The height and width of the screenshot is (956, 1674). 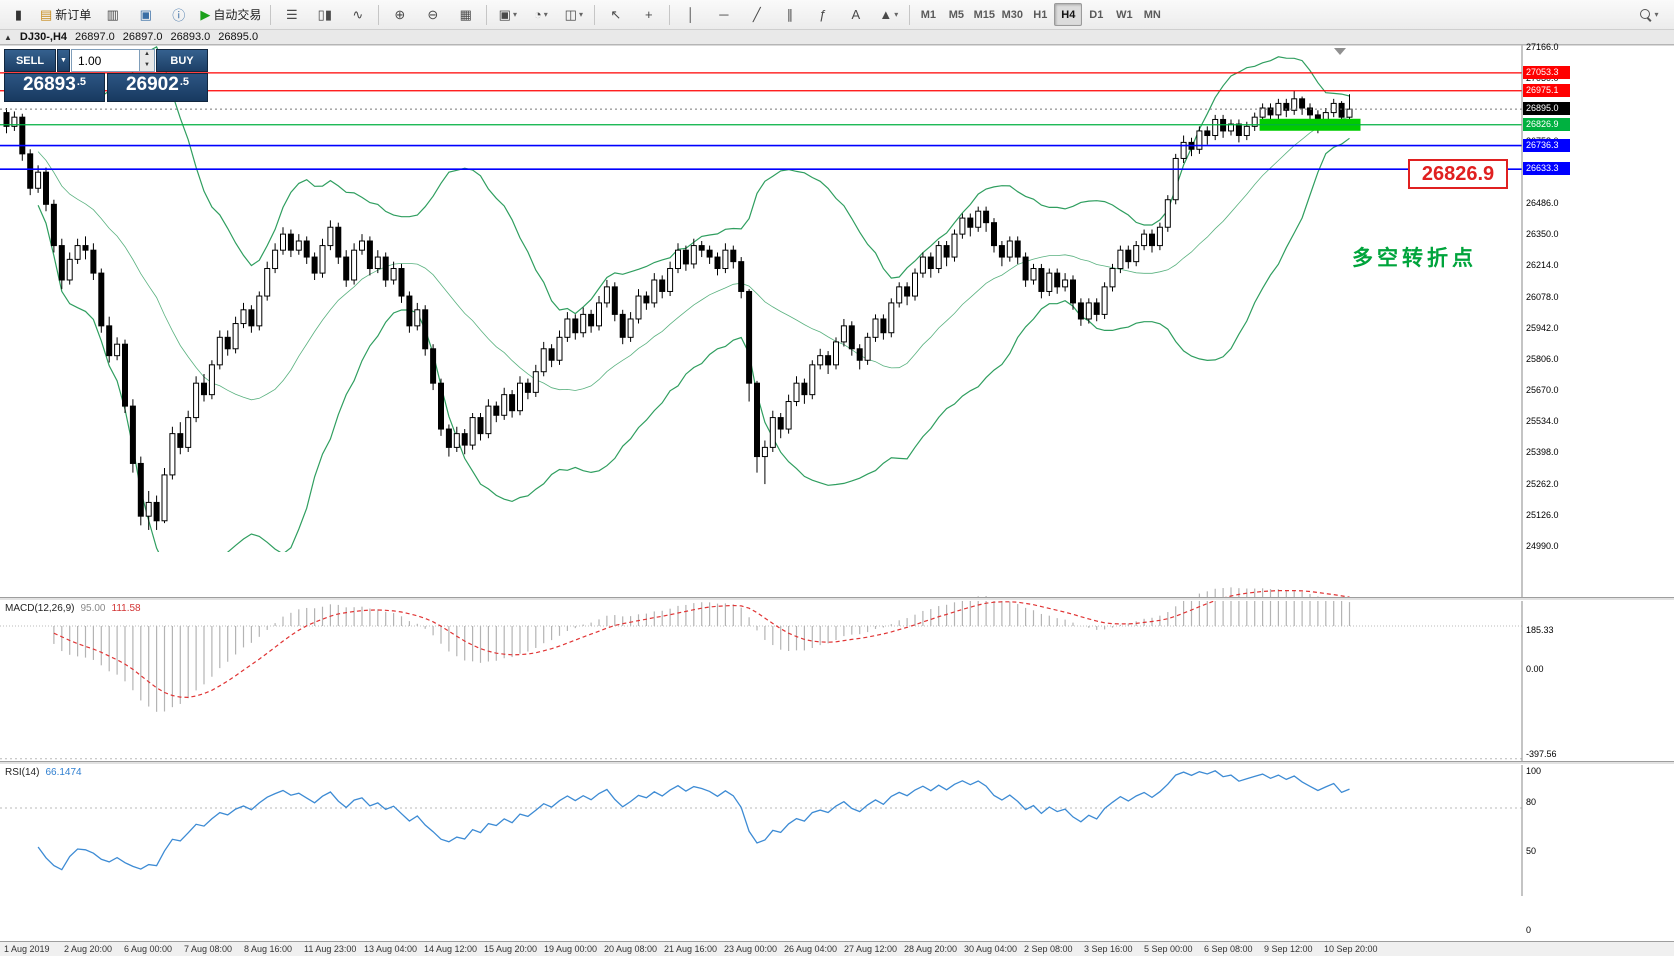 I want to click on volume-stepper: ▲ ▼, so click(x=146, y=60).